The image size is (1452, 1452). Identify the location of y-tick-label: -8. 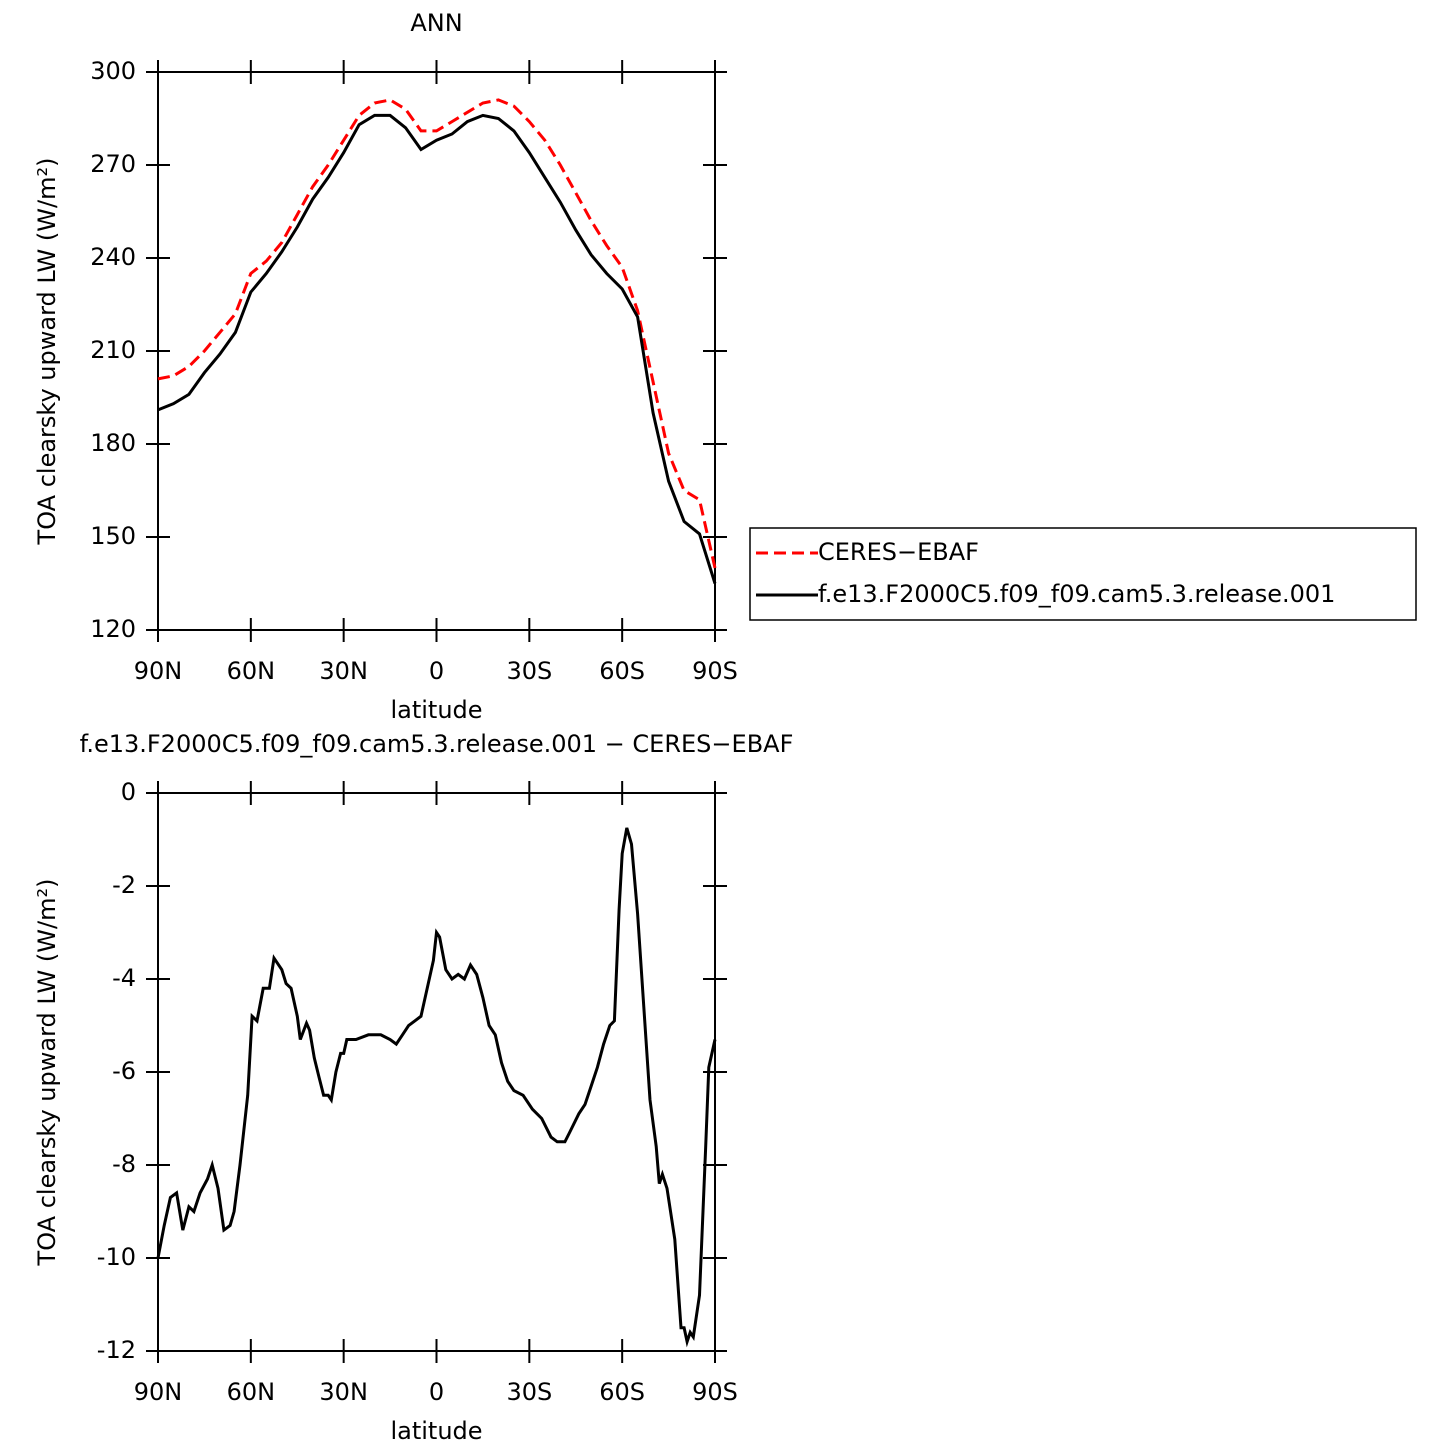
(124, 1164).